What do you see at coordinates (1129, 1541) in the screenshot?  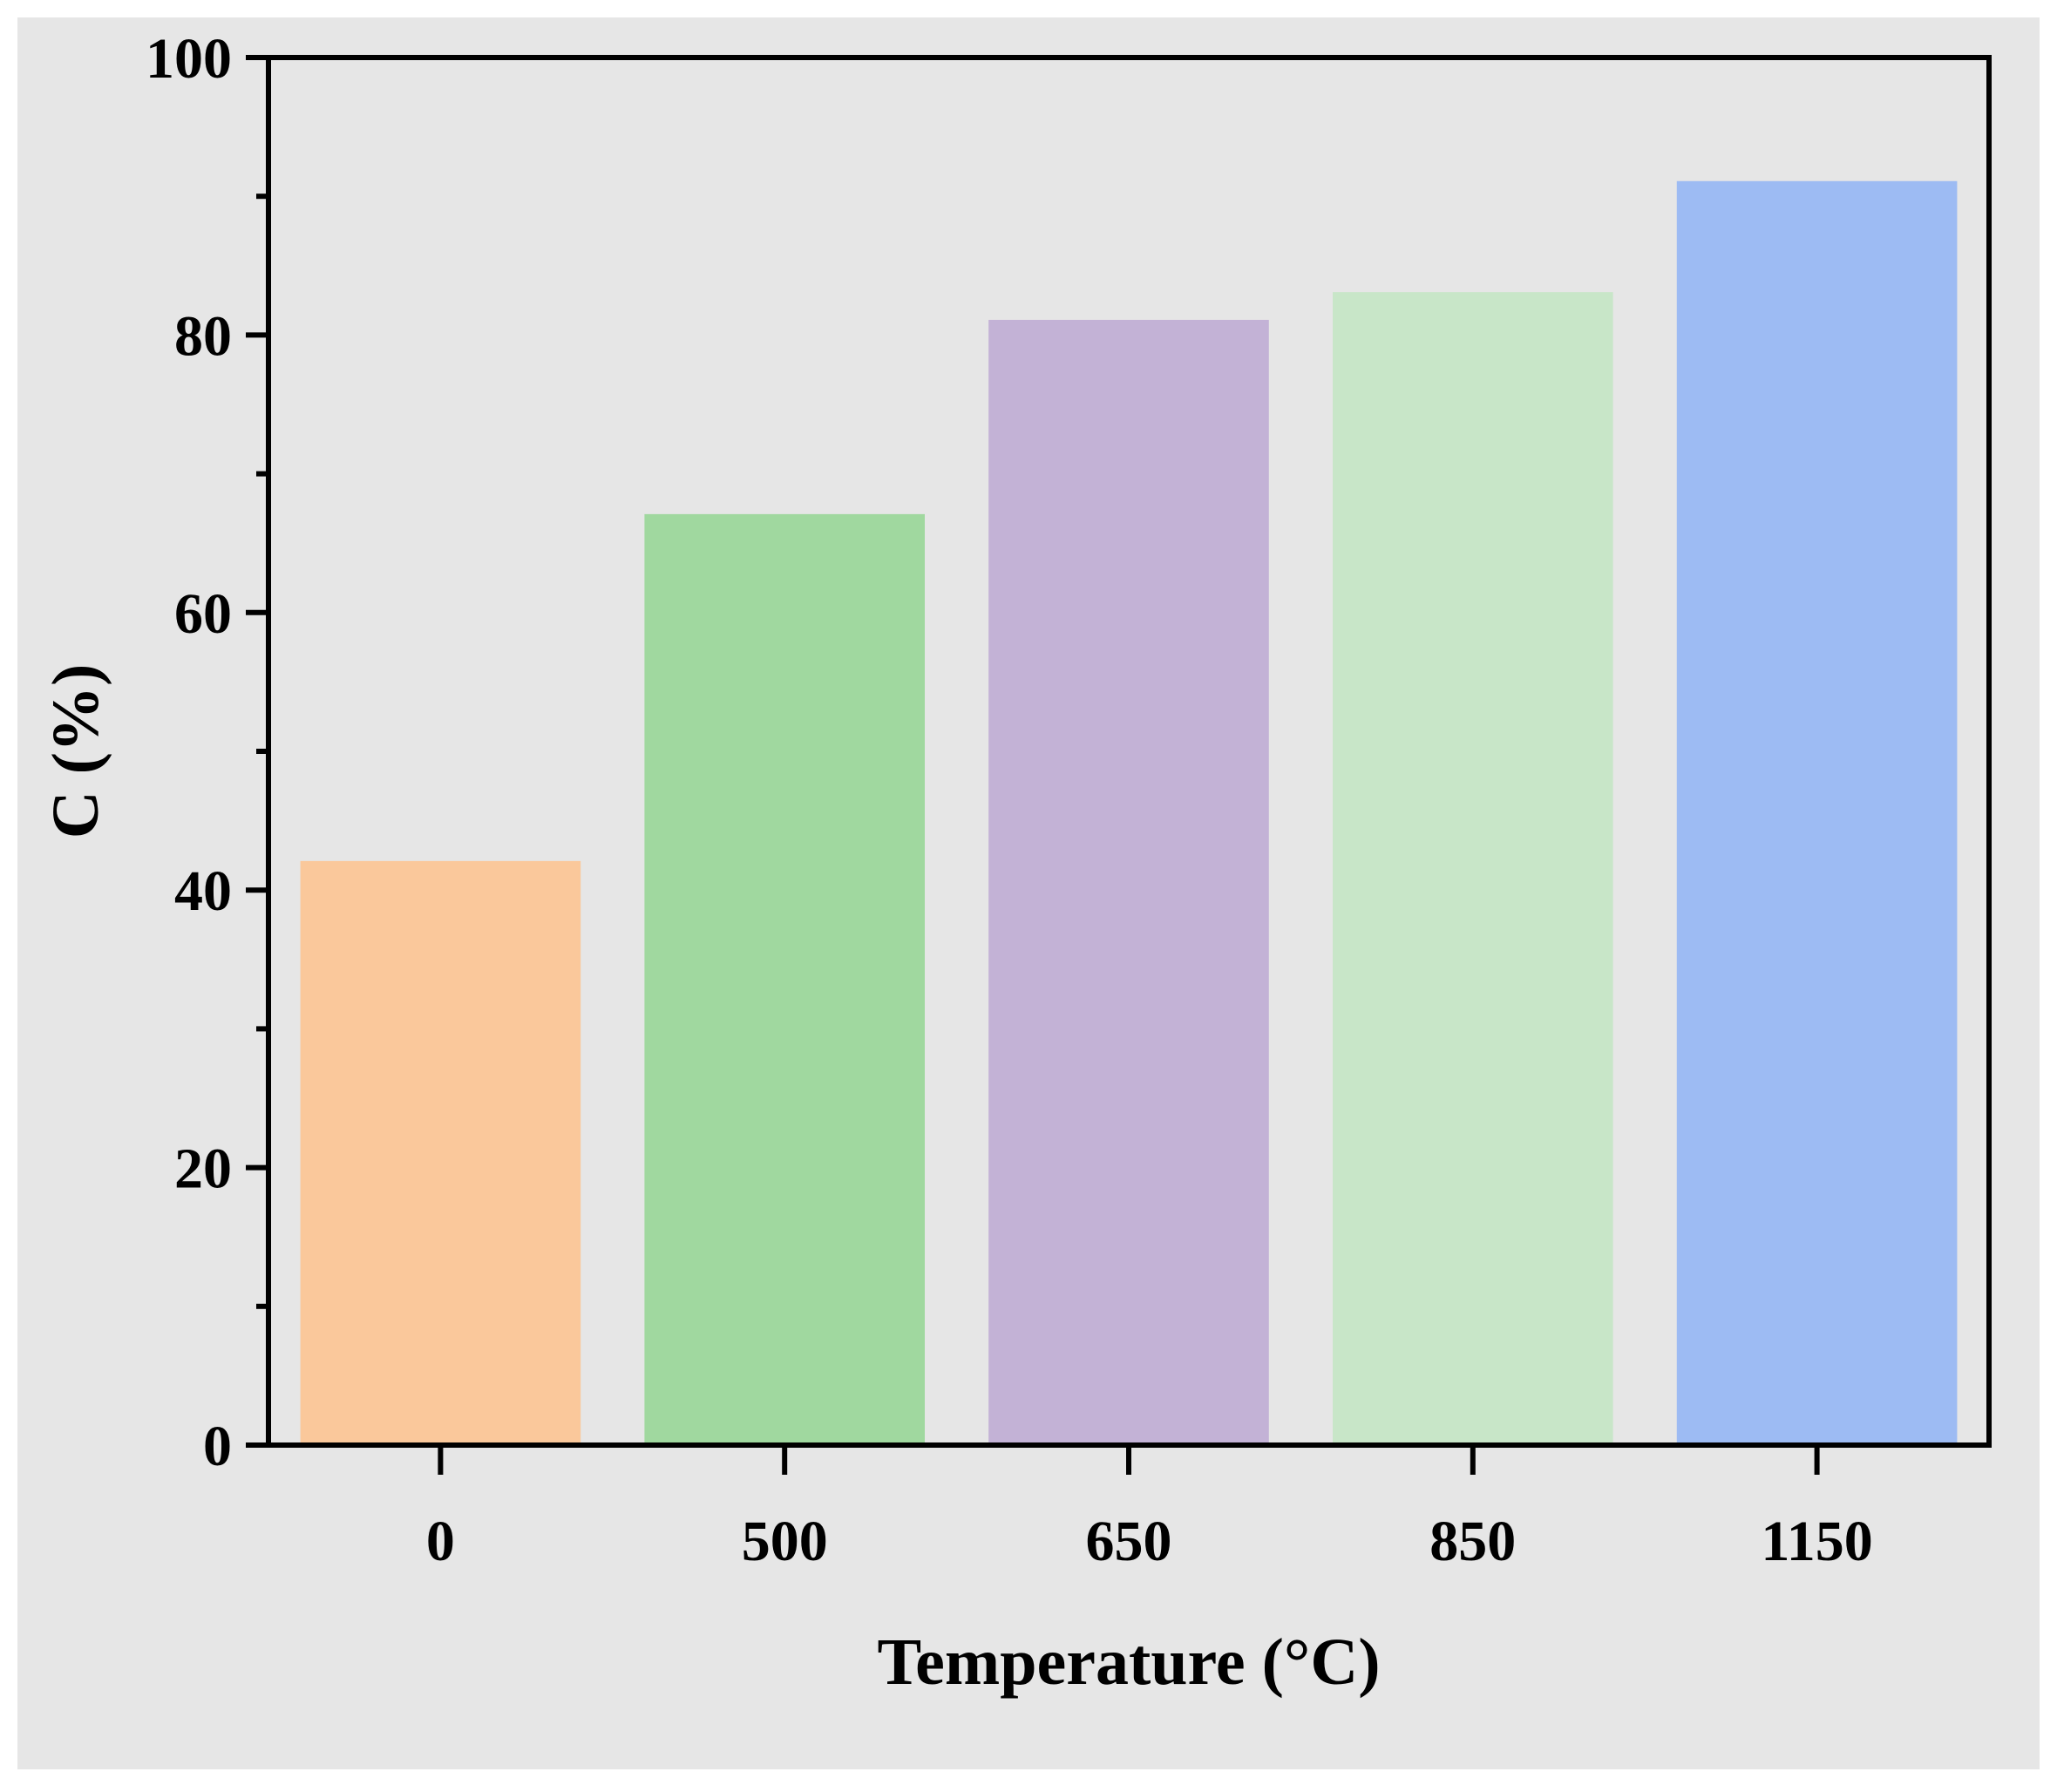 I see `x-tick-label: 650` at bounding box center [1129, 1541].